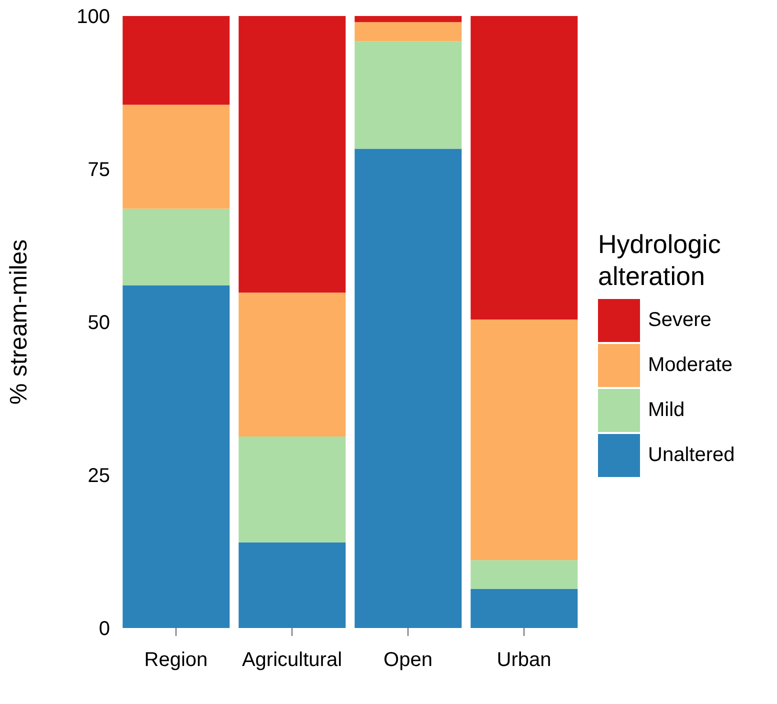 The height and width of the screenshot is (704, 777). I want to click on y-tick-label: 50, so click(99, 323).